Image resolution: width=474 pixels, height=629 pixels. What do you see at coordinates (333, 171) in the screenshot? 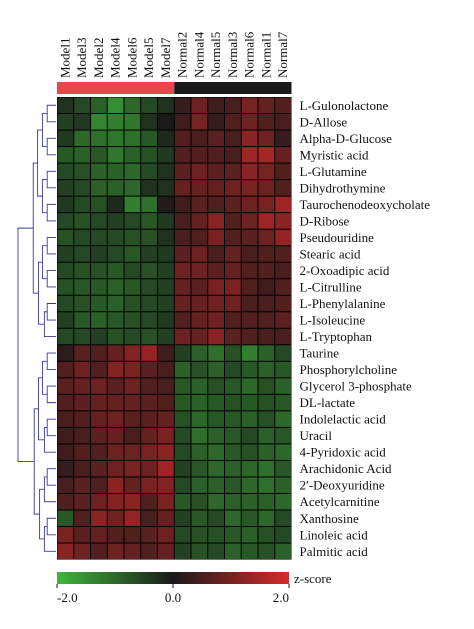
I see `row-label-l-glutamine: L-Glutamine` at bounding box center [333, 171].